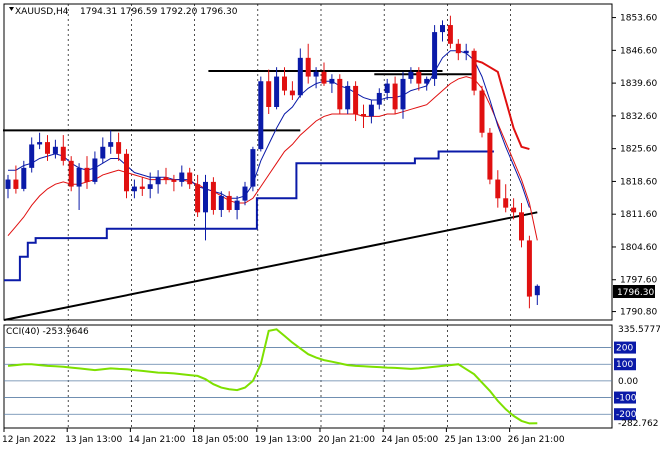  I want to click on price-tick-label: 1839.60, so click(638, 84).